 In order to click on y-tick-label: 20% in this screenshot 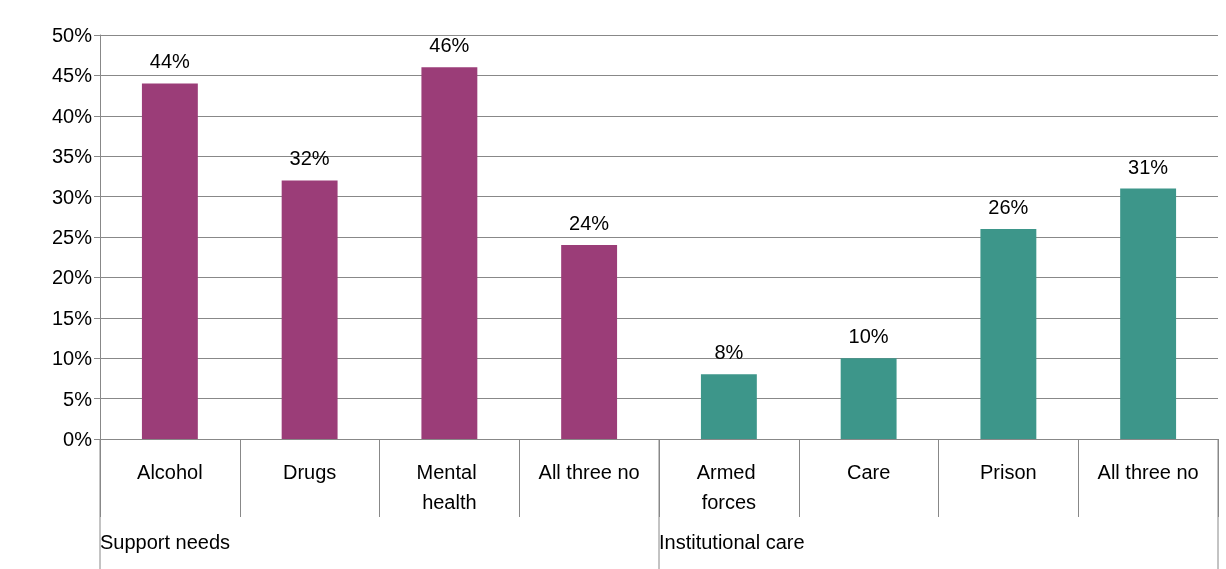, I will do `click(72, 277)`.